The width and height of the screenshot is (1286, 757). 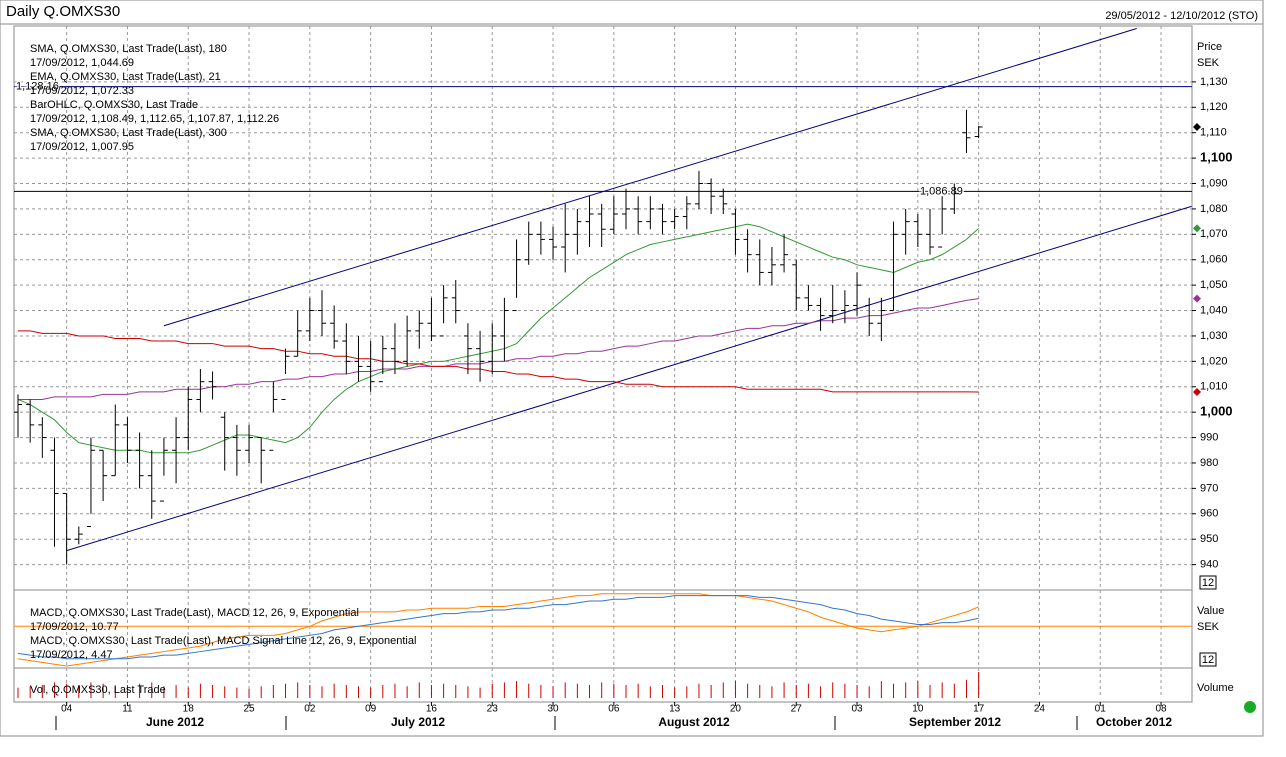 I want to click on x-tick-label: 11, so click(x=127, y=709).